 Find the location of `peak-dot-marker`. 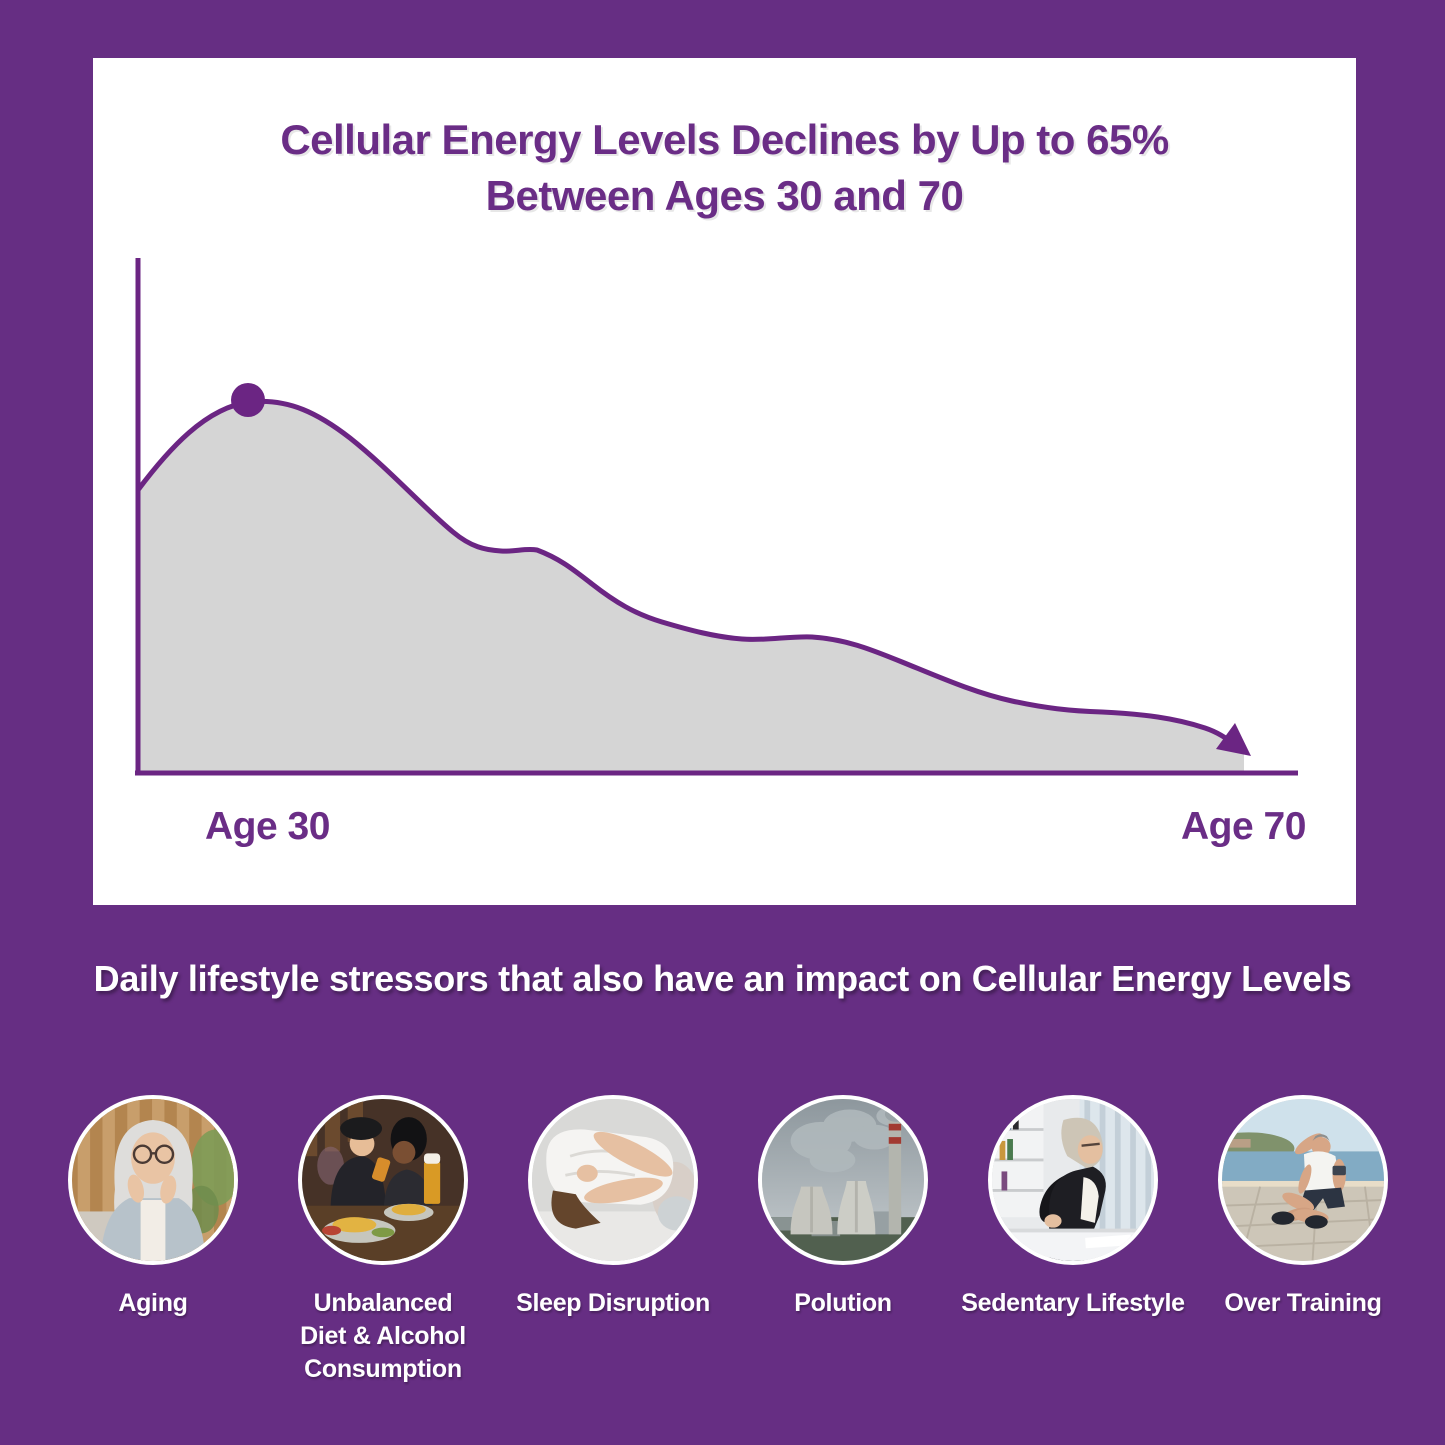

peak-dot-marker is located at coordinates (248, 400).